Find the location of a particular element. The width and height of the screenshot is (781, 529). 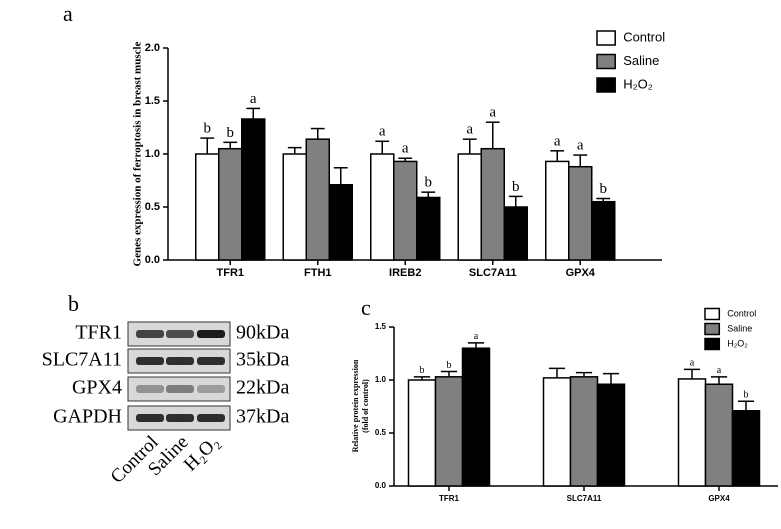

blot-strip is located at coordinates (179, 389).